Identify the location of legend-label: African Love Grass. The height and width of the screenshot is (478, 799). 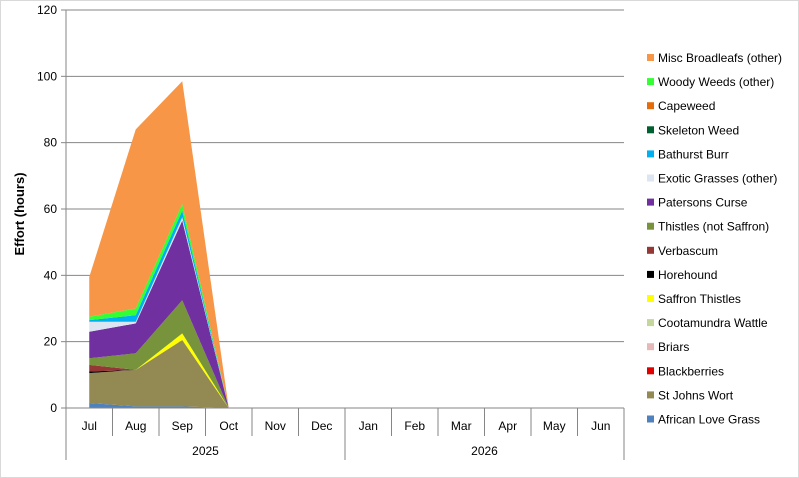
(709, 420).